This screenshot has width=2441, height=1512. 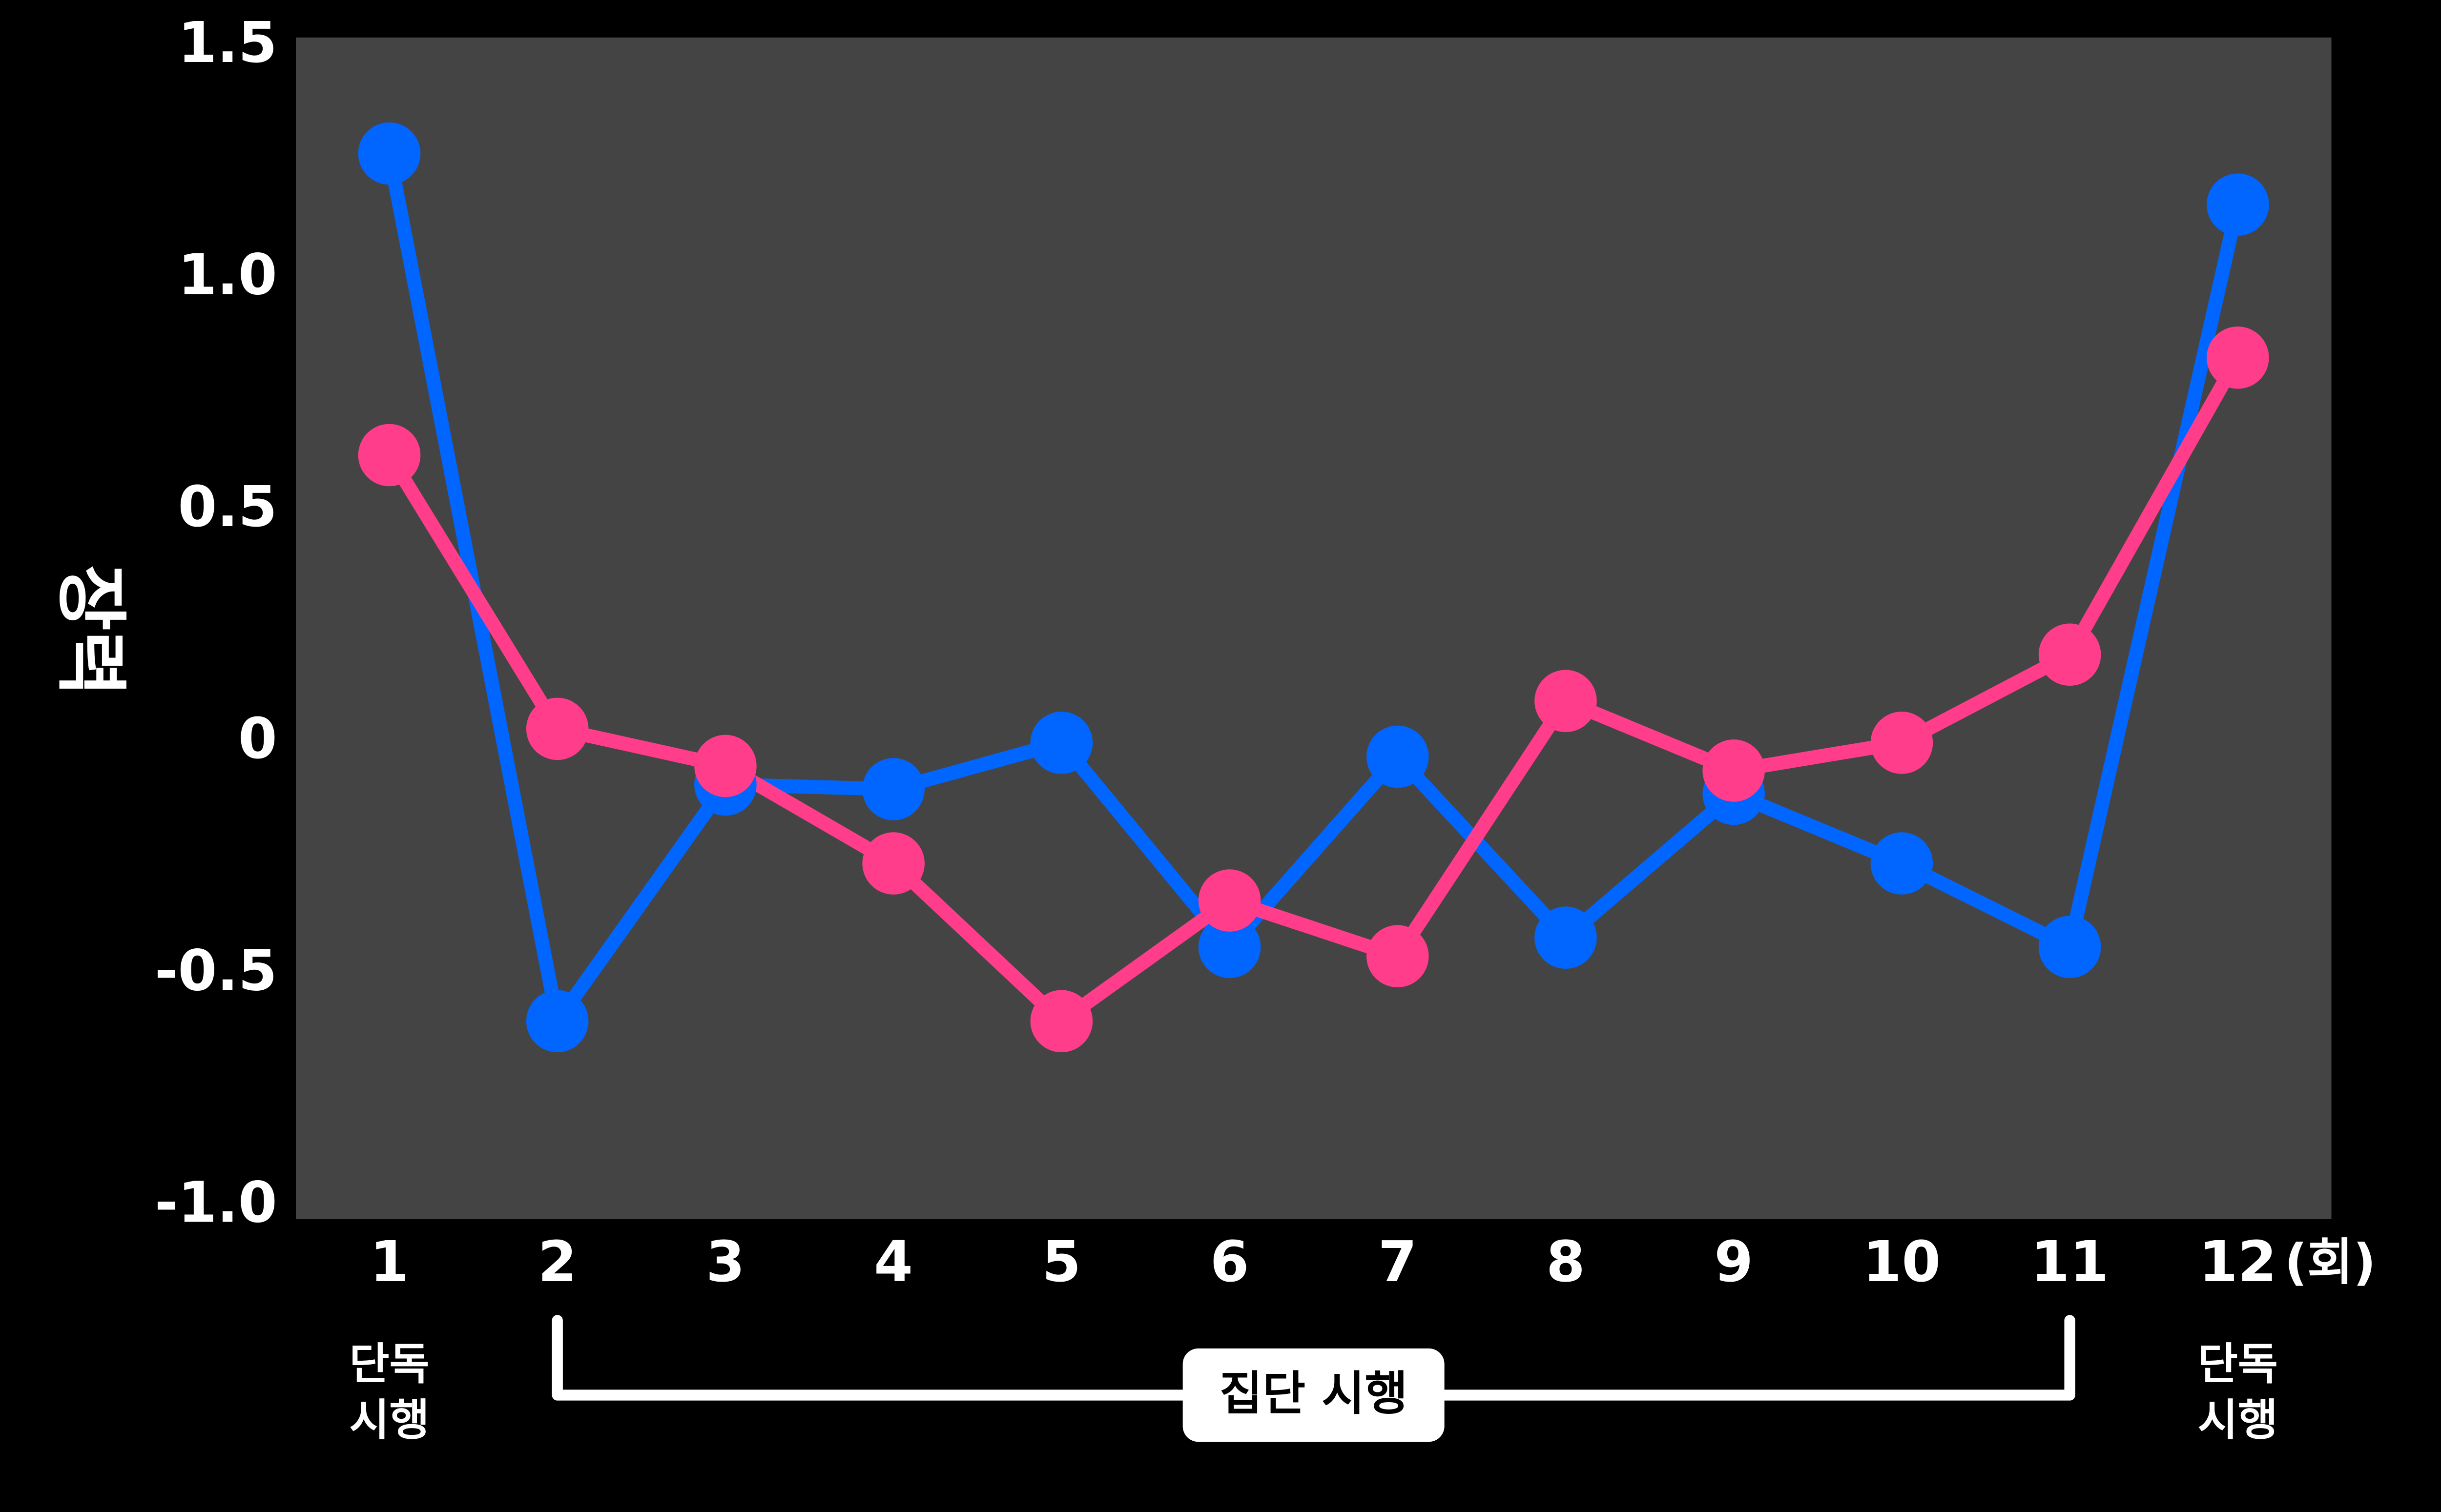 I want to click on x-tick-label: 1, so click(x=390, y=1262).